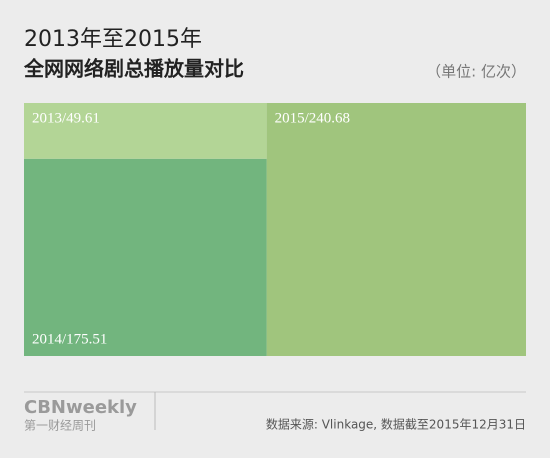  I want to click on brand-sub: 第一财经周刊, so click(60, 426).